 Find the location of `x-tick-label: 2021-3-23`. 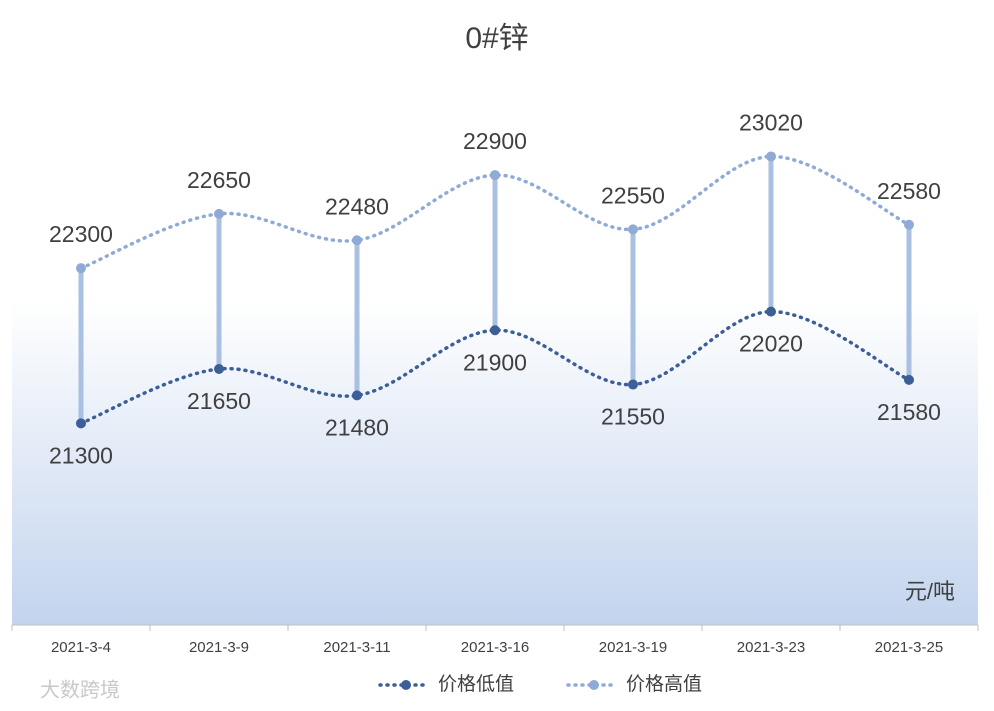

x-tick-label: 2021-3-23 is located at coordinates (771, 647).